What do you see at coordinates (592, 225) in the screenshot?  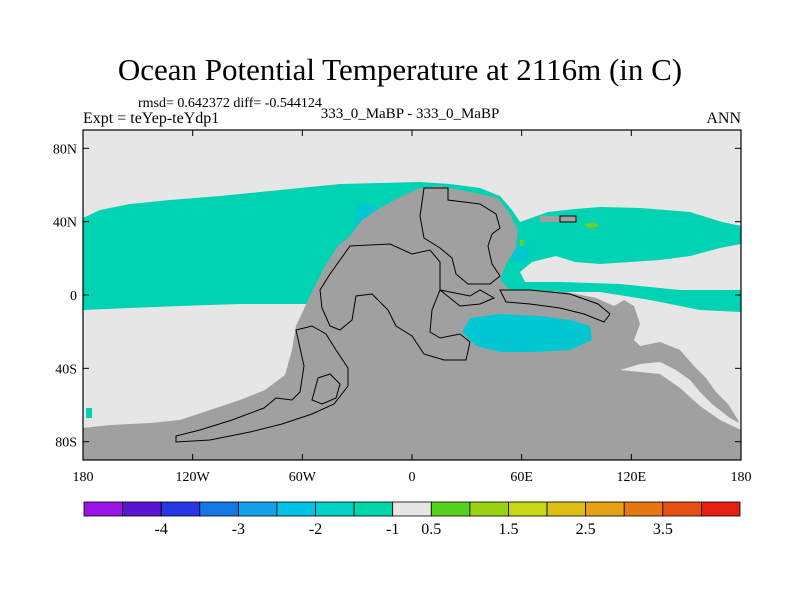 I see `positive-patch-east` at bounding box center [592, 225].